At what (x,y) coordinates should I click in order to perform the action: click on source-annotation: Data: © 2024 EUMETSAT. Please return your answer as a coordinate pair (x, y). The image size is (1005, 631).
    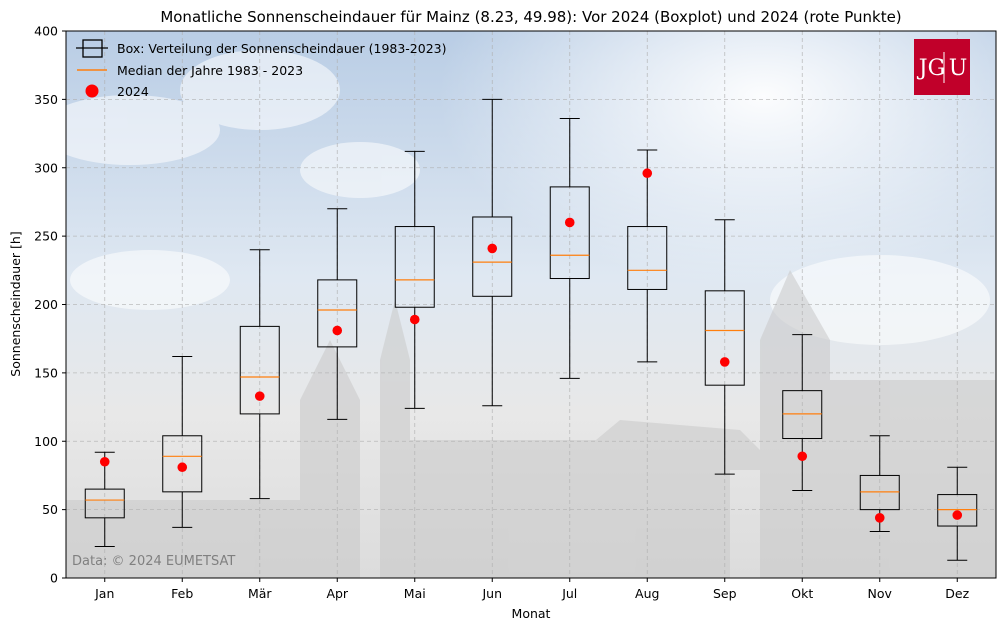
    Looking at the image, I should click on (153, 561).